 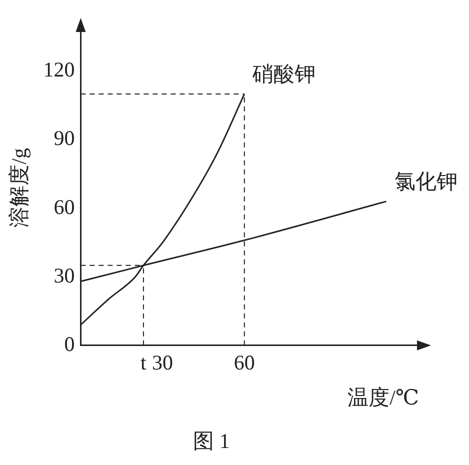 I want to click on y-axis-title: 溶解度/g, so click(x=19, y=188).